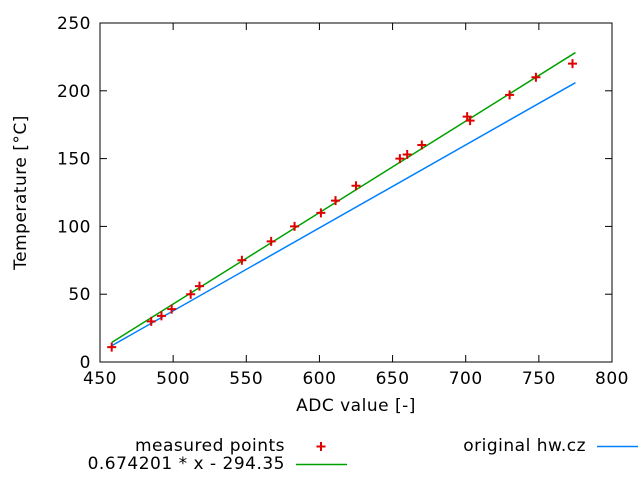 Image resolution: width=640 pixels, height=480 pixels. I want to click on legend-fit-label: 0.674201 * x - 294.35, so click(186, 464).